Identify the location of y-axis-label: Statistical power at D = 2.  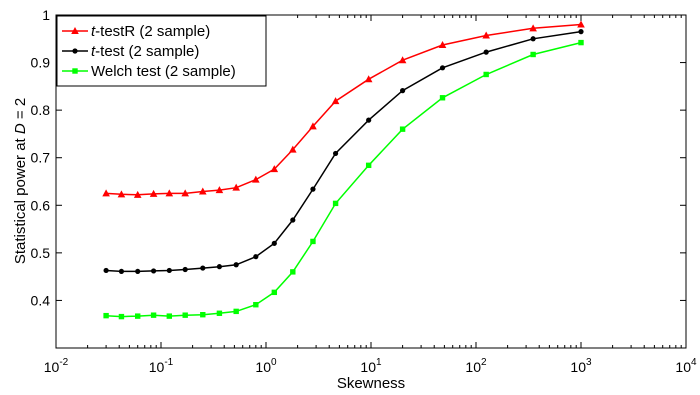
(20, 181).